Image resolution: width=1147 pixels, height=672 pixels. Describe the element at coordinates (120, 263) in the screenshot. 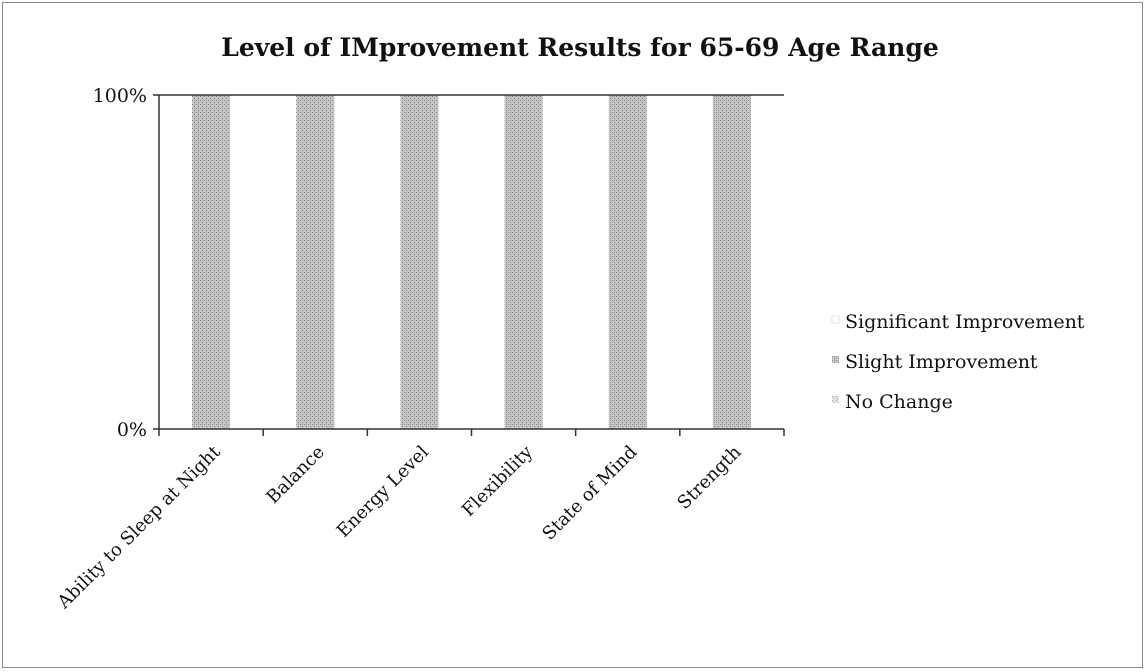

I see `y-tick-labels: 0% 100%` at that location.